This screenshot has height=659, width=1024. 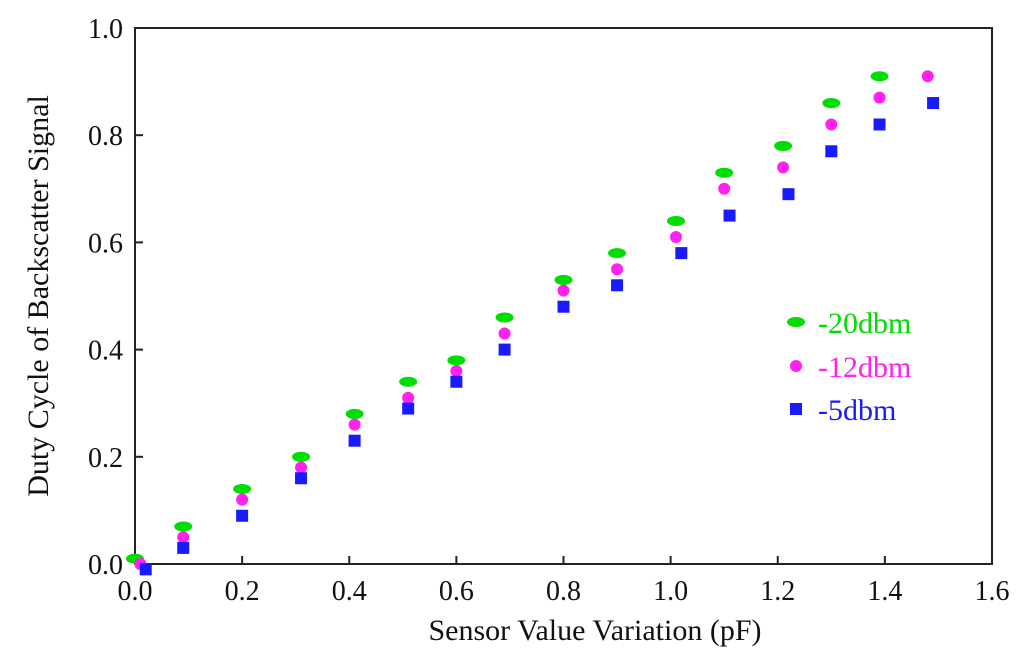 I want to click on x-tick-label: 0.4, so click(x=349, y=591).